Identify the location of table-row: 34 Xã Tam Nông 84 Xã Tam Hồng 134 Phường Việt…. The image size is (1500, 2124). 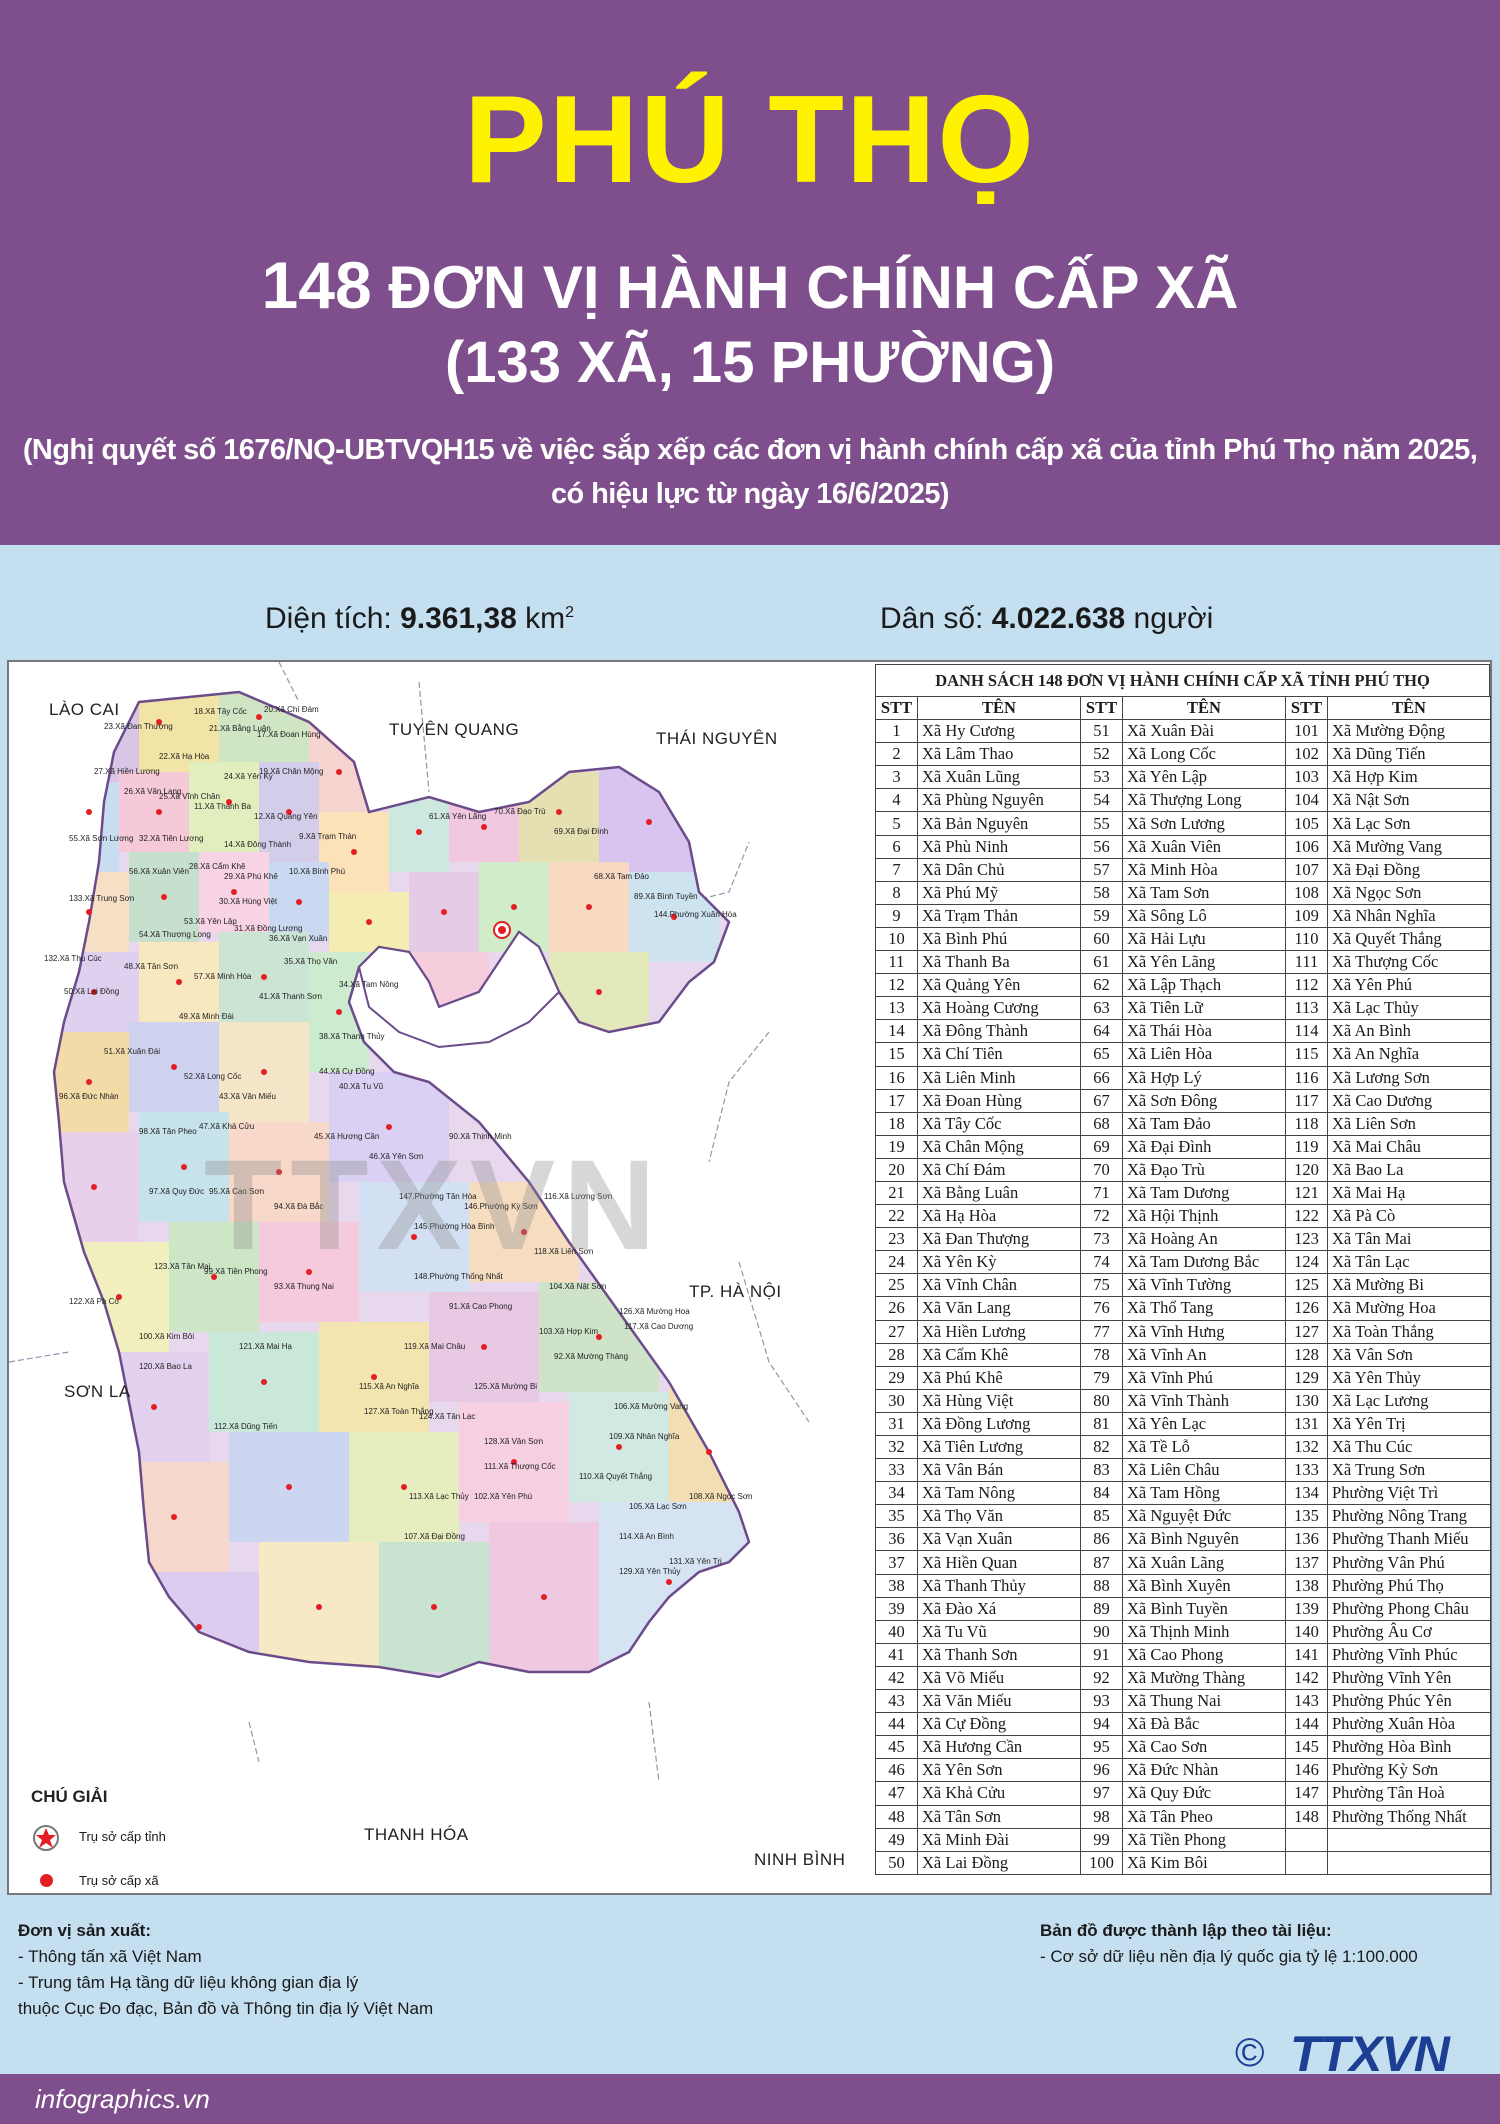
(1183, 1493).